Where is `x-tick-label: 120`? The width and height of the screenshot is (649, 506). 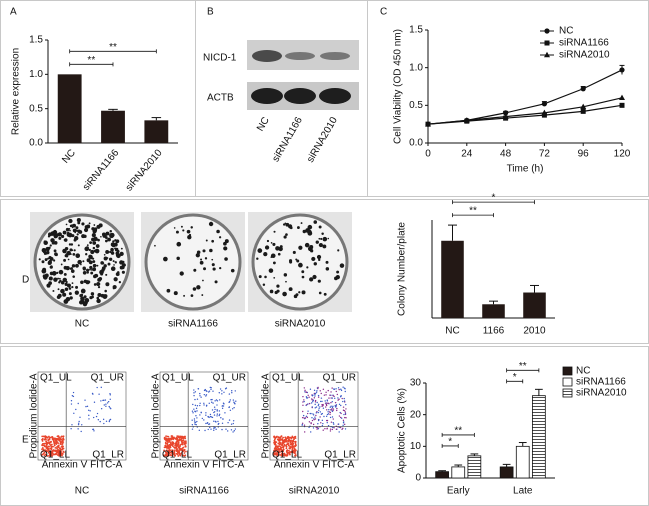
x-tick-label: 120 is located at coordinates (622, 154).